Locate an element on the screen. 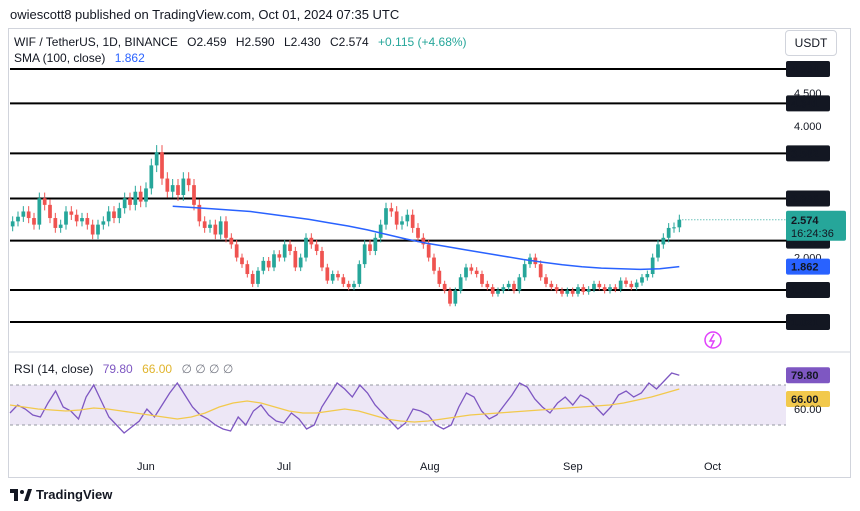 The height and width of the screenshot is (511, 860). rsi-axis-value: 79.80 is located at coordinates (805, 376).